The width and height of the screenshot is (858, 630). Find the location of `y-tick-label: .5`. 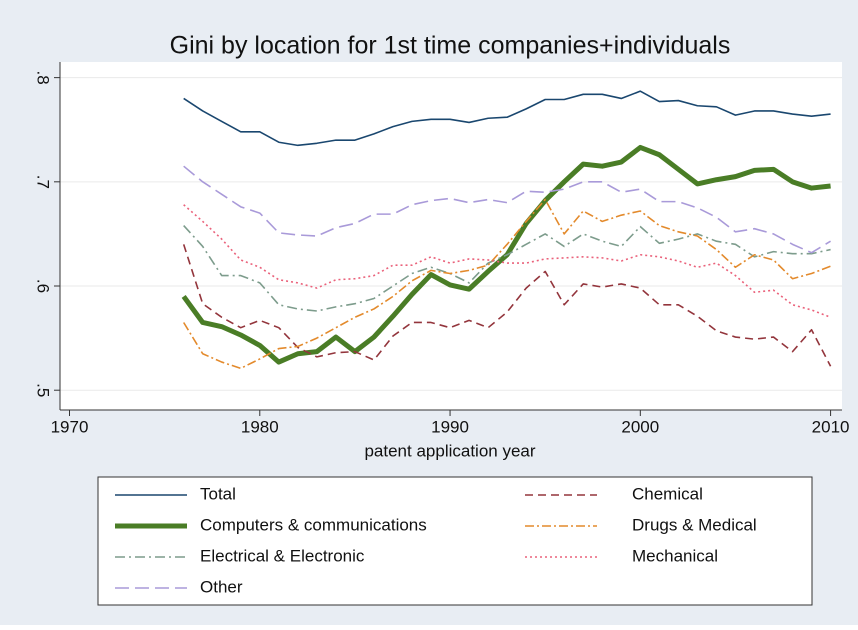

y-tick-label: .5 is located at coordinates (43, 390).